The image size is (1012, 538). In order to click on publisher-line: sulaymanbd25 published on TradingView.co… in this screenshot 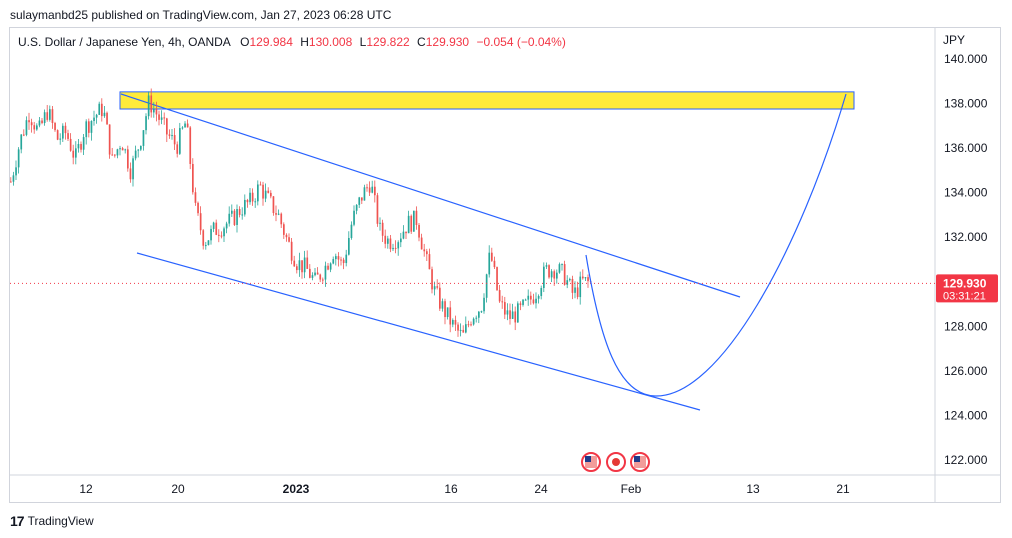, I will do `click(201, 15)`.